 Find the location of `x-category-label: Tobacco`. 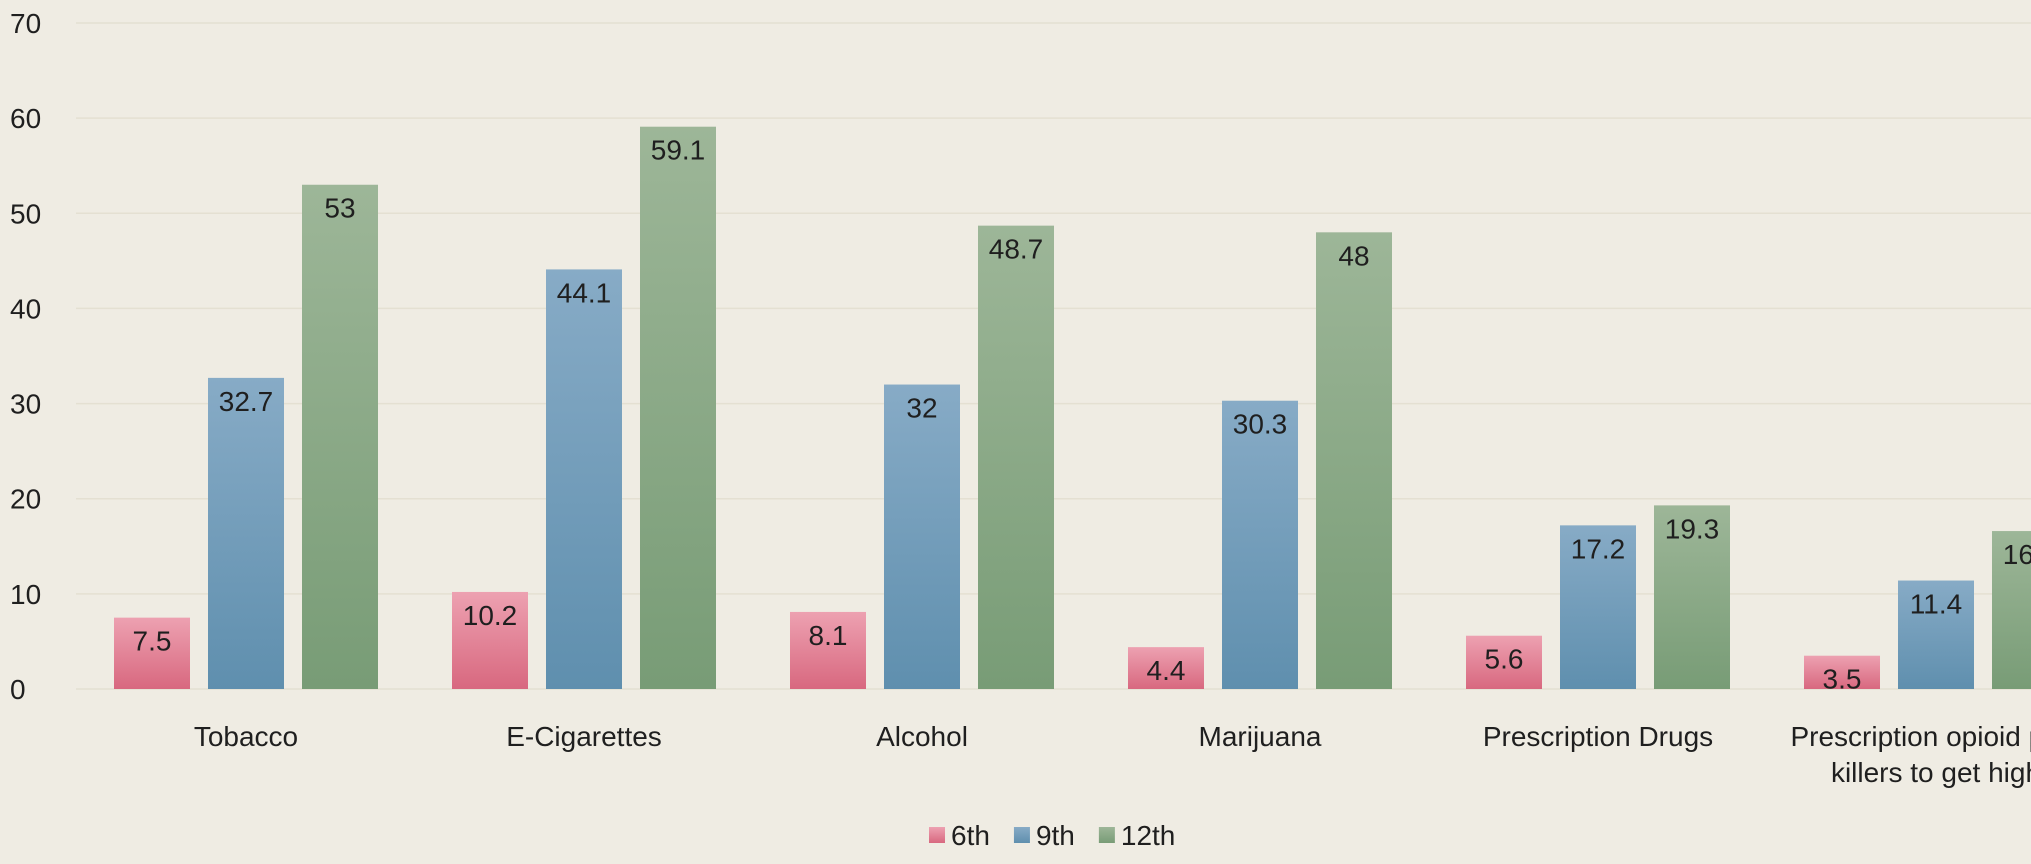

x-category-label: Tobacco is located at coordinates (246, 736).